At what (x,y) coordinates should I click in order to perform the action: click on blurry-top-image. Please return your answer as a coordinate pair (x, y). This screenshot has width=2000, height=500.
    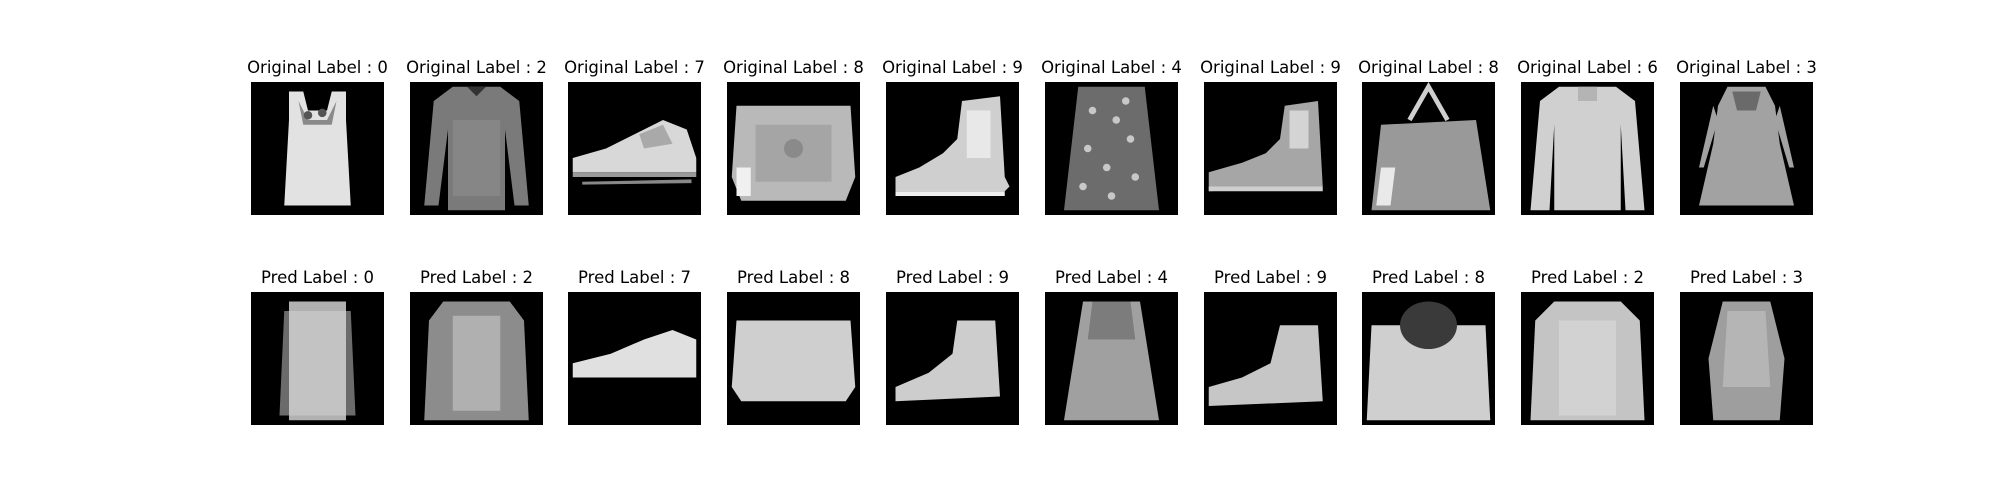
    Looking at the image, I should click on (317, 358).